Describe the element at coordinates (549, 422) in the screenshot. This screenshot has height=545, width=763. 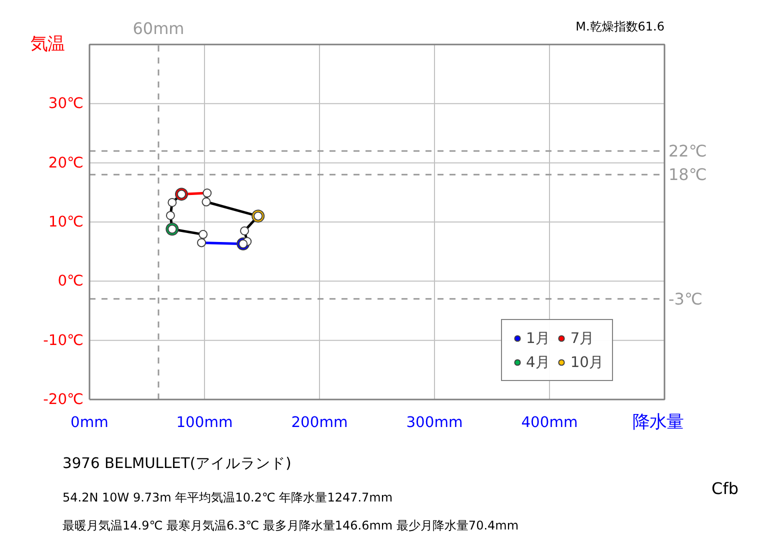
I see `x-tick-label: 400mm` at that location.